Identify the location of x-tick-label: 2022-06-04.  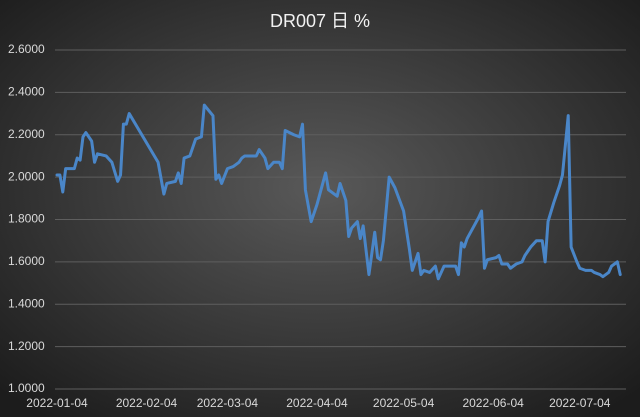
(493, 403).